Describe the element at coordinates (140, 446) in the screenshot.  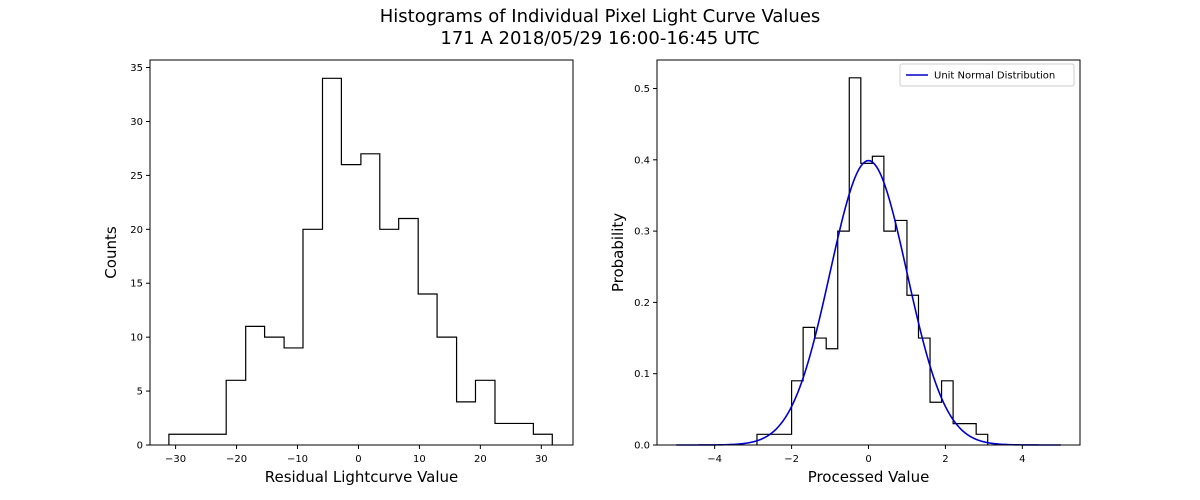
I see `left-ytick-label: 0` at that location.